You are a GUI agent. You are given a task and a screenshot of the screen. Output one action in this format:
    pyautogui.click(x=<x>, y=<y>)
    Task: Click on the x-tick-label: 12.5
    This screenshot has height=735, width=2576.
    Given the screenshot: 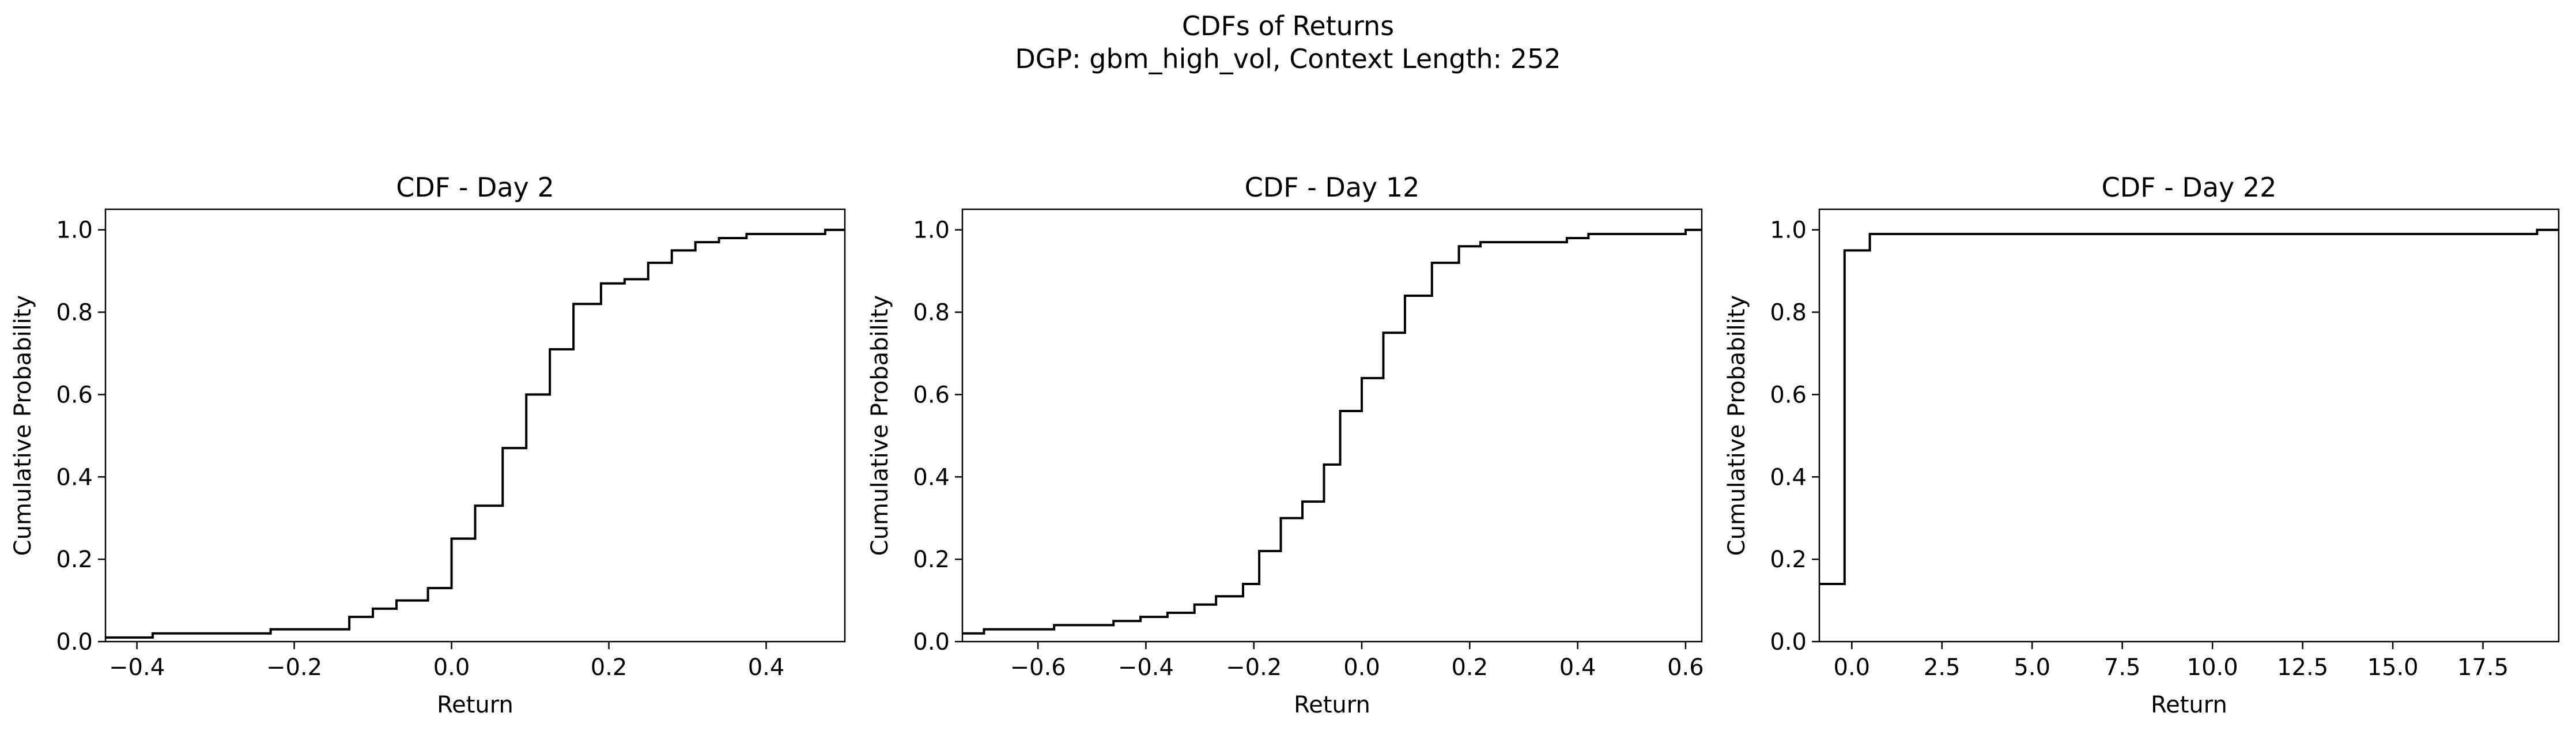 What is the action you would take?
    pyautogui.click(x=2302, y=667)
    